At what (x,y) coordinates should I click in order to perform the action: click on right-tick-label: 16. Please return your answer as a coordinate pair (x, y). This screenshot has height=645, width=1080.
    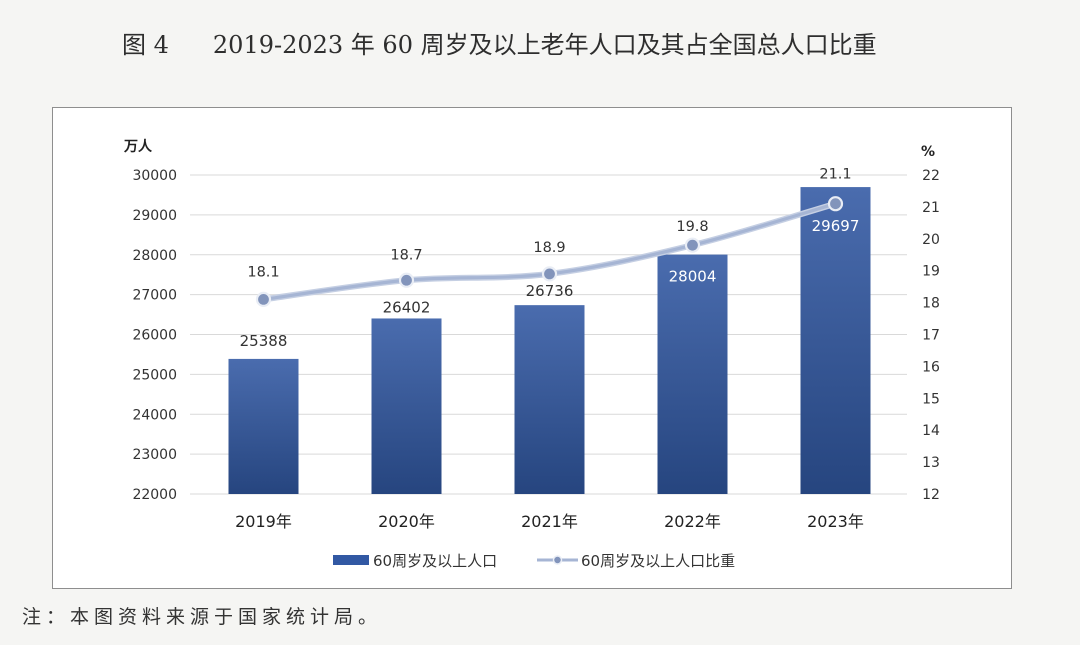
    Looking at the image, I should click on (931, 367).